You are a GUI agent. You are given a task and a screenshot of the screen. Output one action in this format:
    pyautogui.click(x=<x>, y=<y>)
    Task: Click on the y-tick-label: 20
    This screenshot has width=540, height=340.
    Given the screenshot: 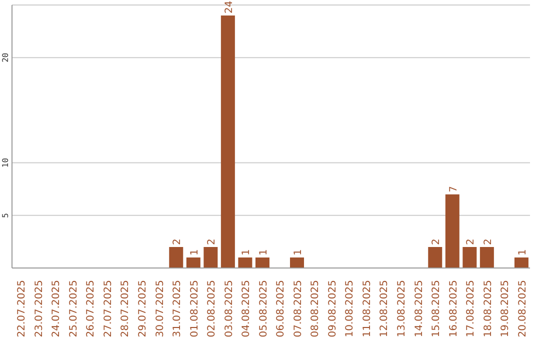 What is the action you would take?
    pyautogui.click(x=5, y=57)
    